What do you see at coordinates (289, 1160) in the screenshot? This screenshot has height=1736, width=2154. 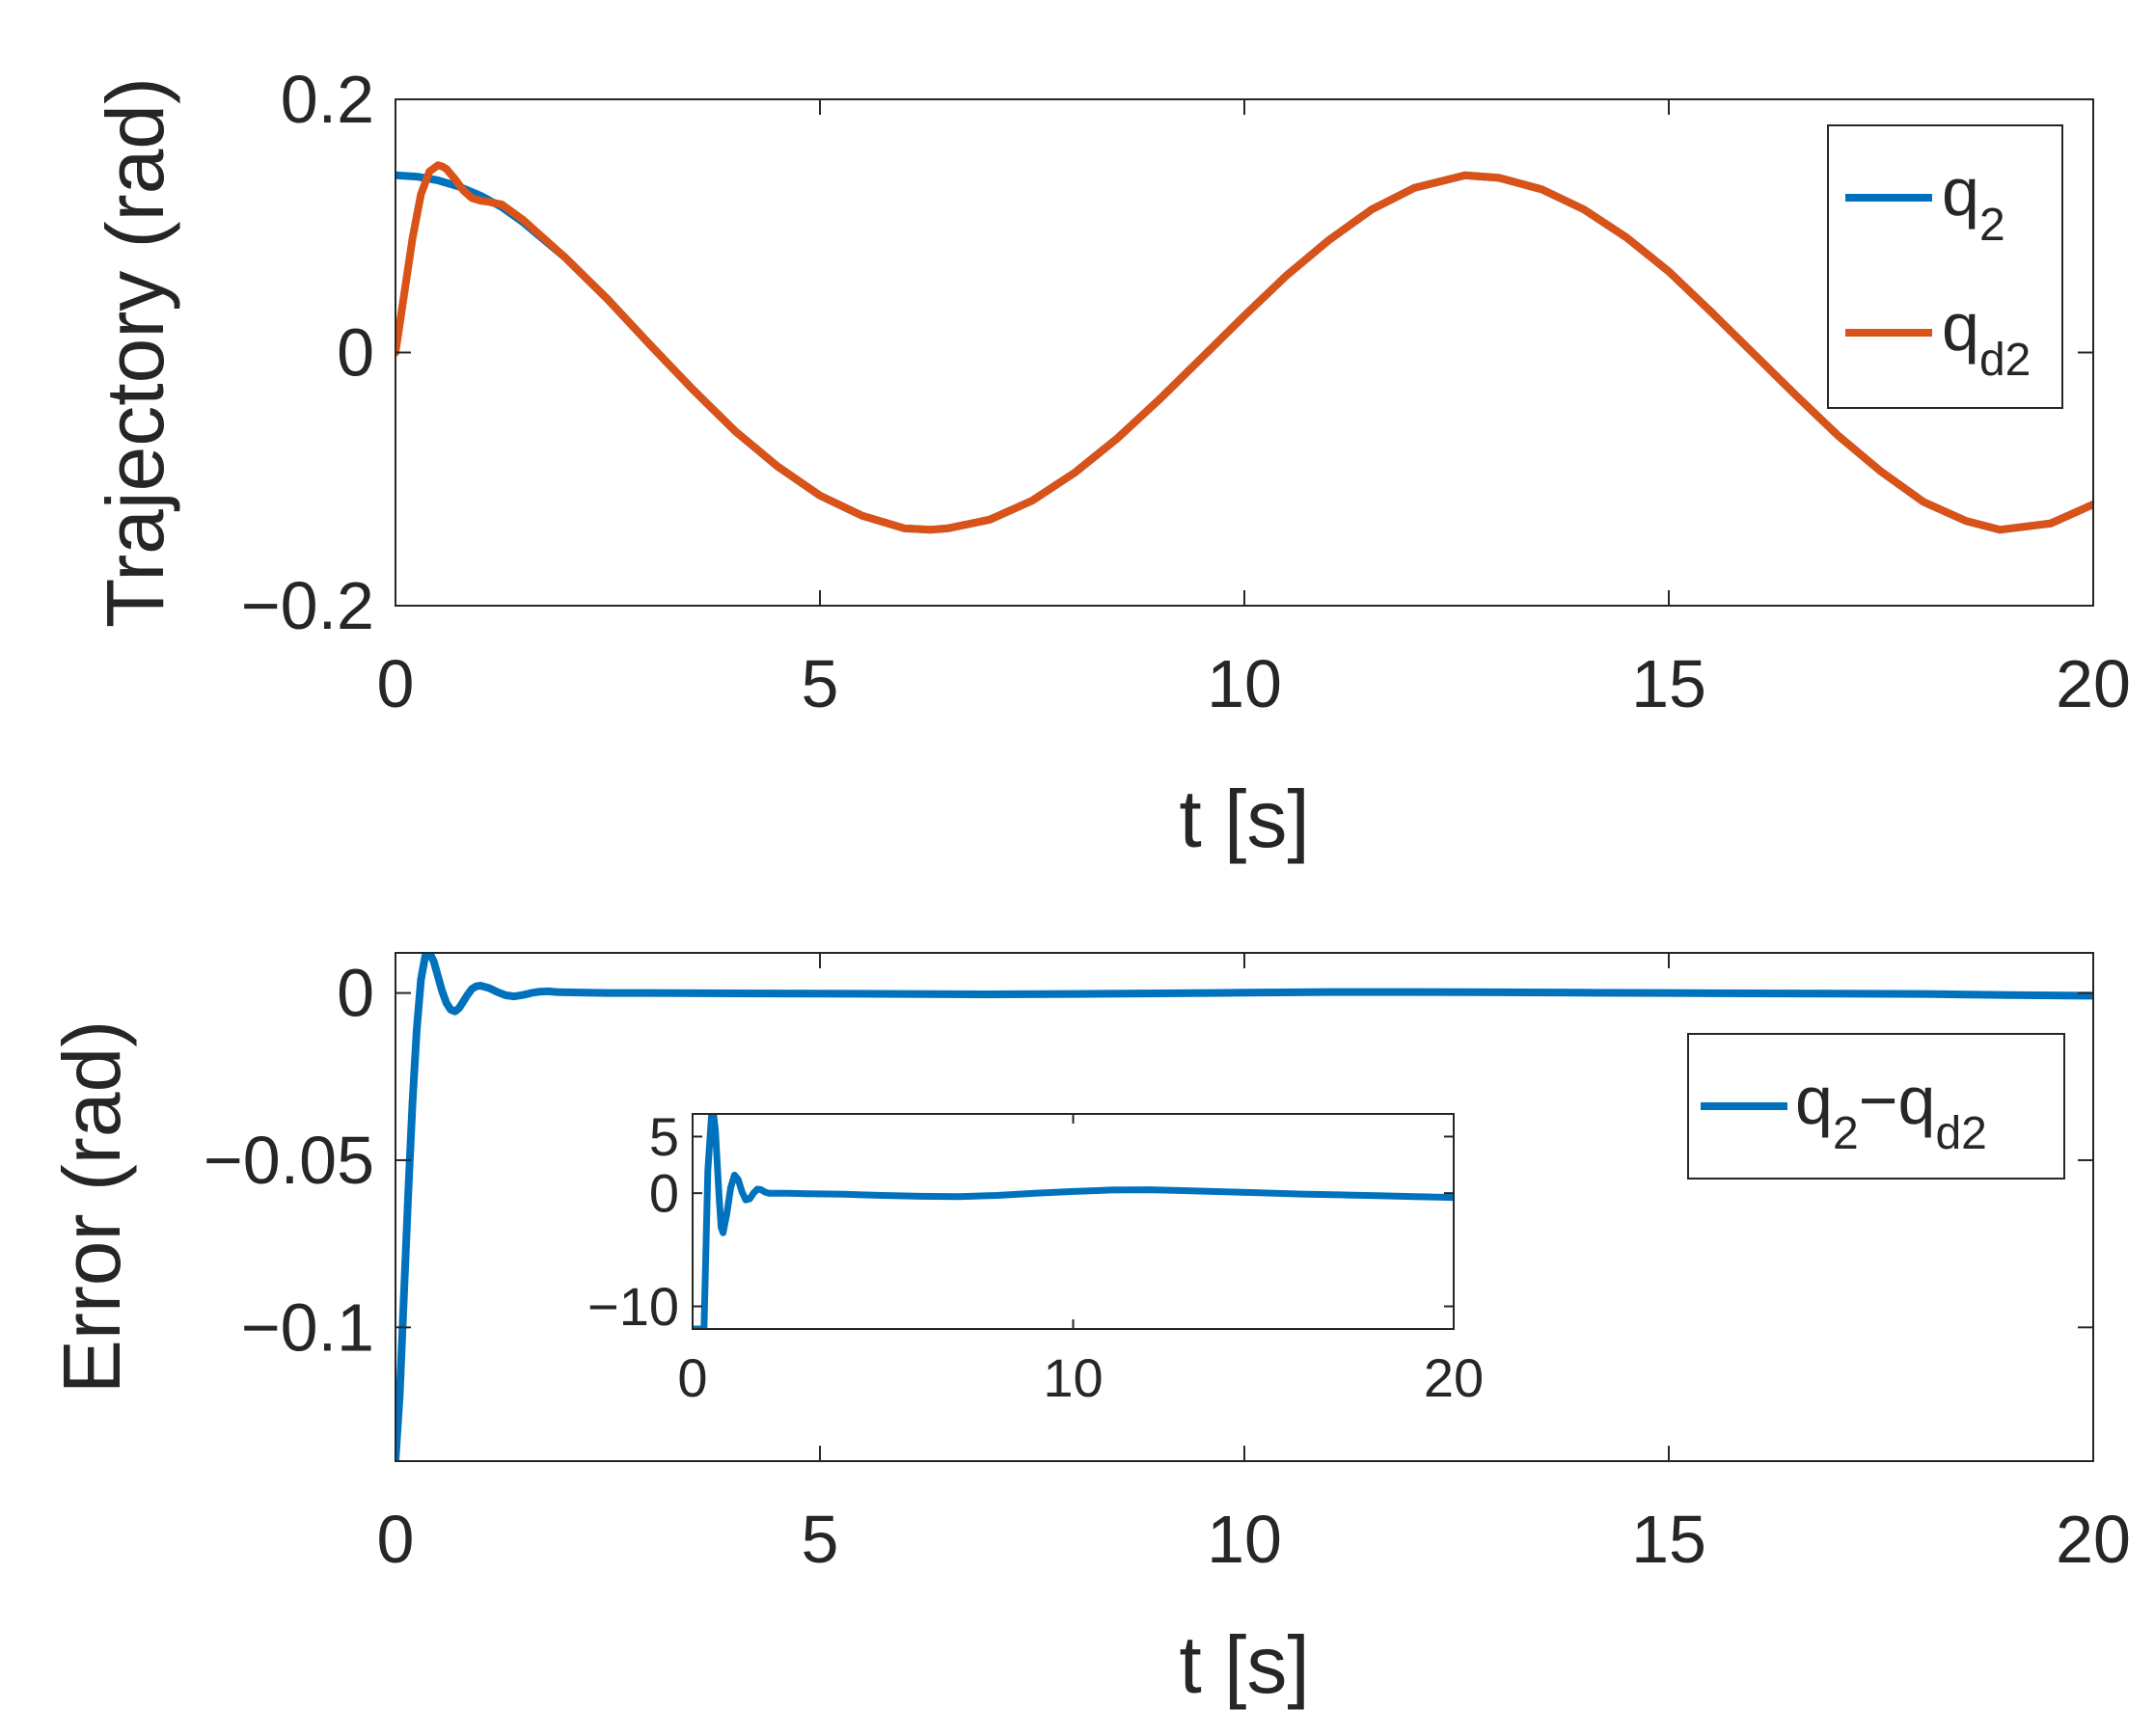 I see `y-tick-label: −0.05` at bounding box center [289, 1160].